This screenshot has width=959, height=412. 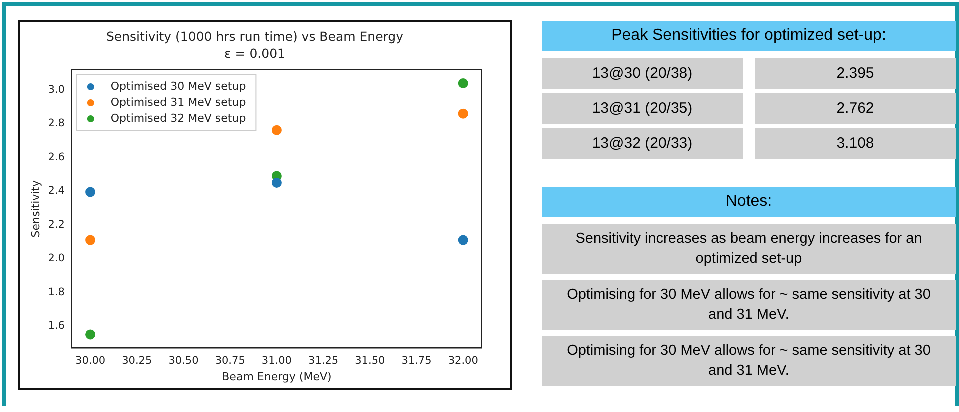 I want to click on y-tick-label: 1.6, so click(x=57, y=326).